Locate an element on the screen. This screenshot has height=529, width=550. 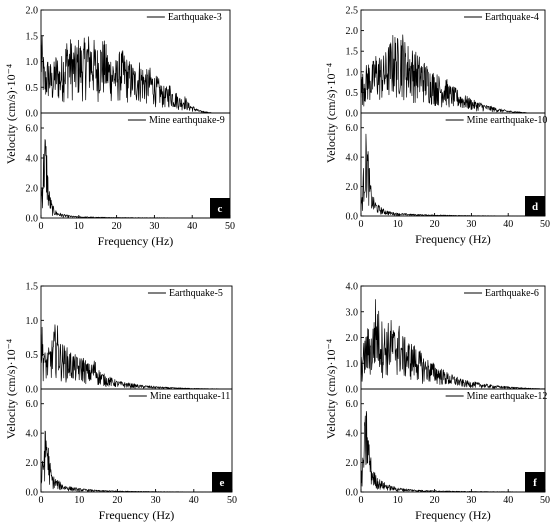
subplot-c-1: 0.0 0.5 1.0 1.5 2.0 Earthquake-3 is located at coordinates (128, 63).